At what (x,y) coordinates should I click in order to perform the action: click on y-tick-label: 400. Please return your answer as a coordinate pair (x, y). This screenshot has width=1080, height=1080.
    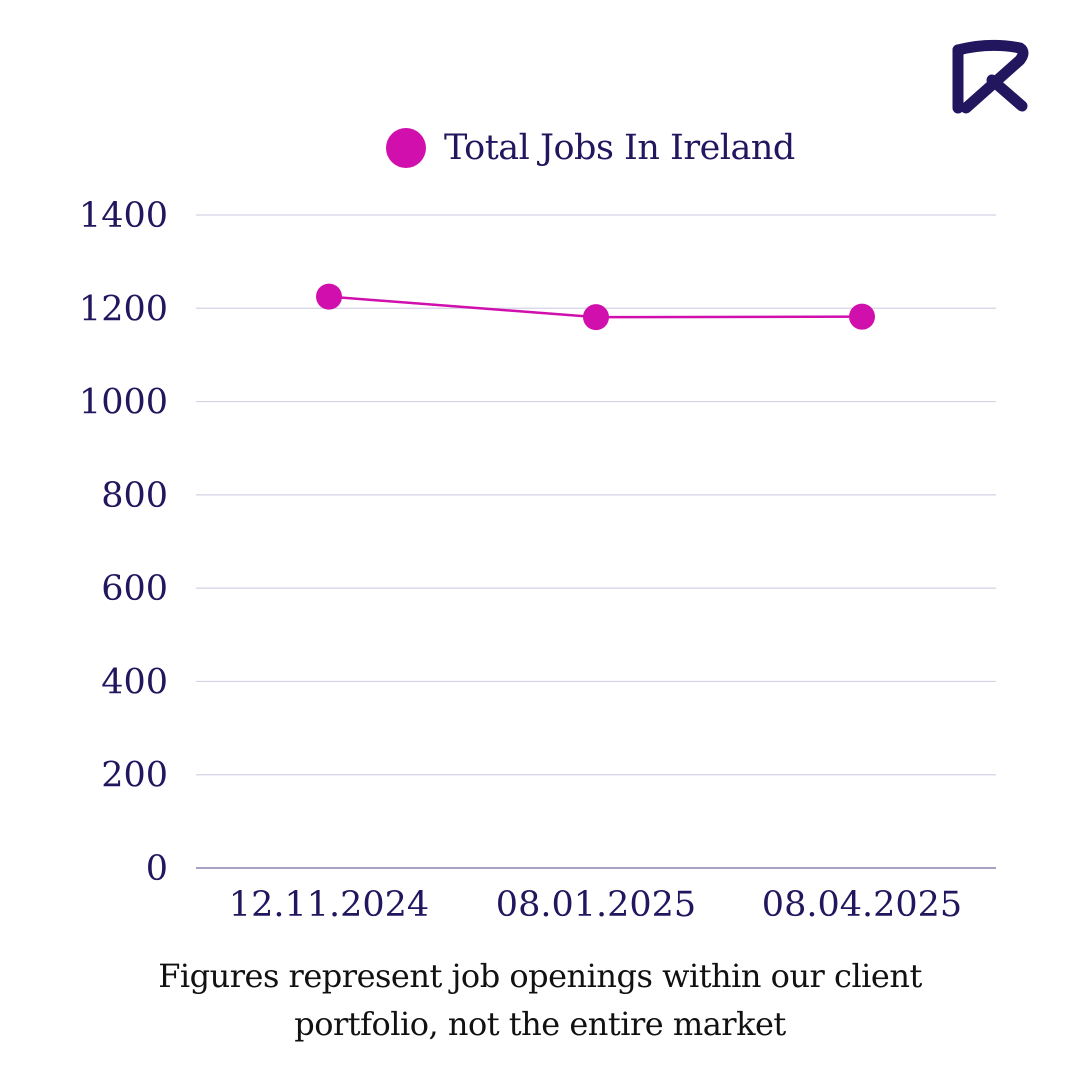
    Looking at the image, I should click on (134, 682).